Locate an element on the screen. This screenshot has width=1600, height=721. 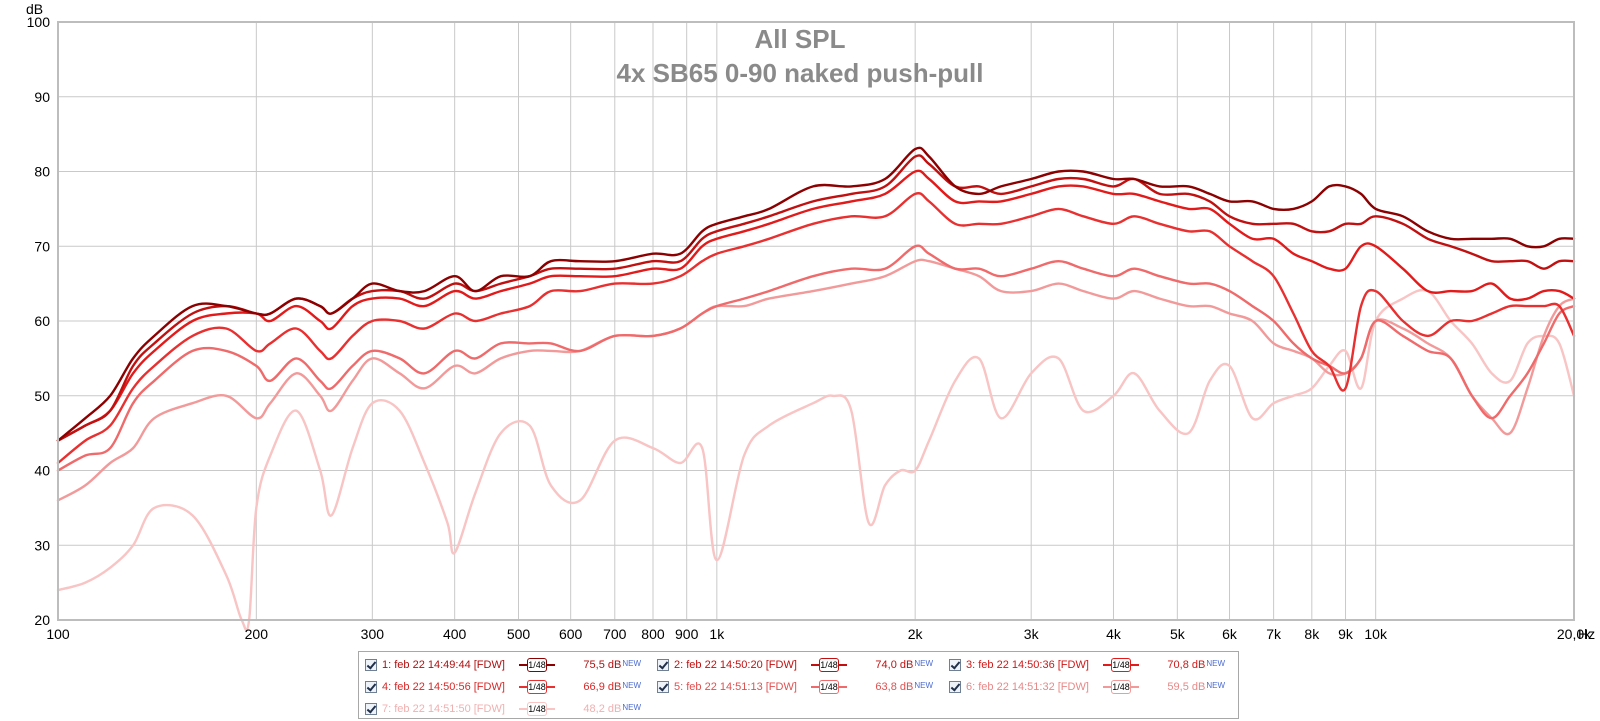
legend-entry: 5: feb 22 14:51:13 [FDW] 1/48 63,8 dBNEW is located at coordinates (803, 687).